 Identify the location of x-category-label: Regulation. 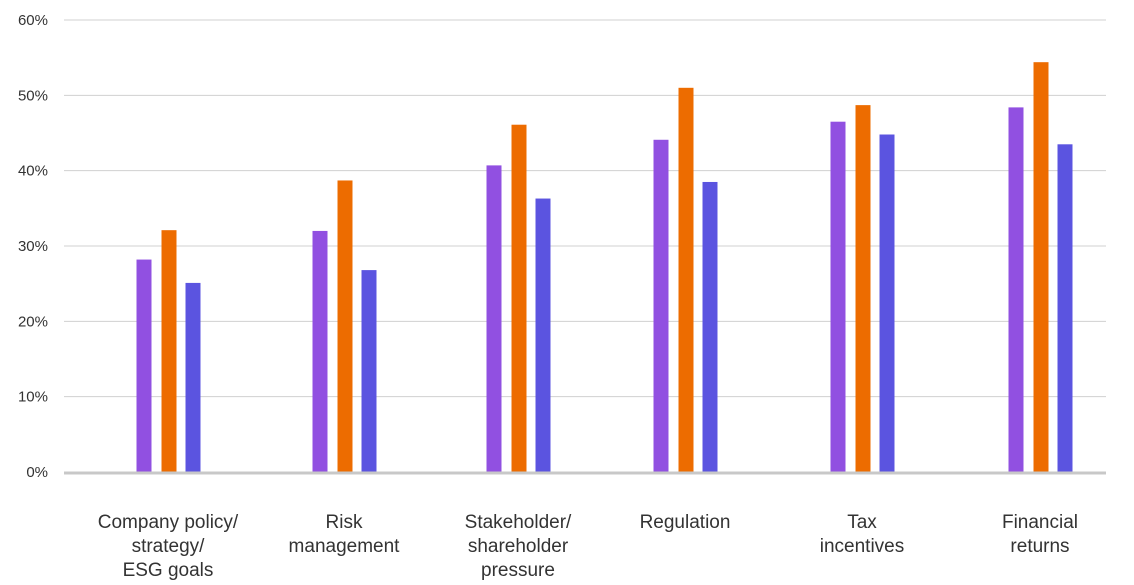
(685, 522).